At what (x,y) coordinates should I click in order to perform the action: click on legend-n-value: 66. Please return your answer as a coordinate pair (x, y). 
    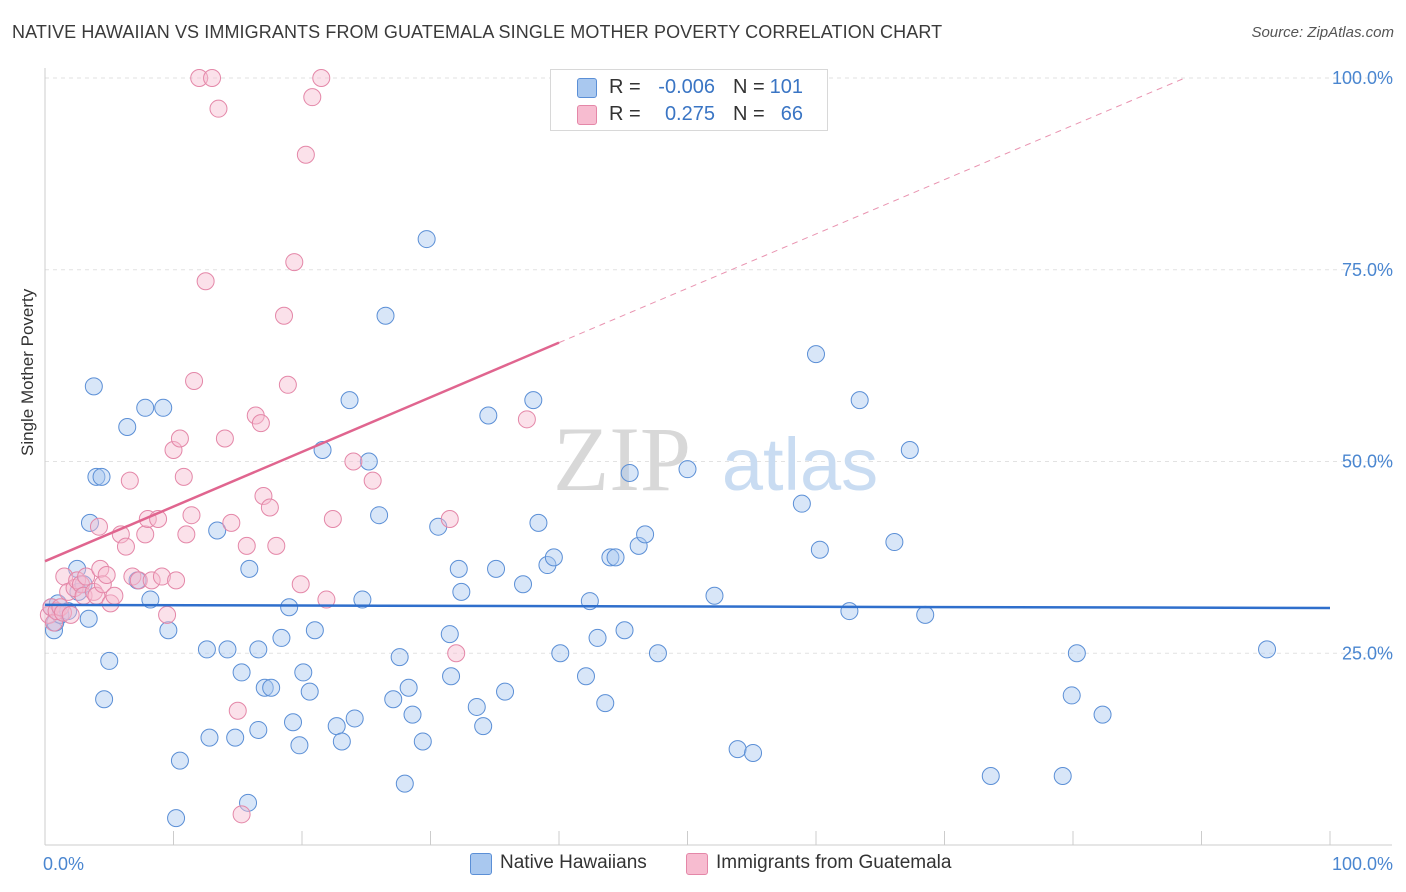
    Looking at the image, I should click on (791, 114).